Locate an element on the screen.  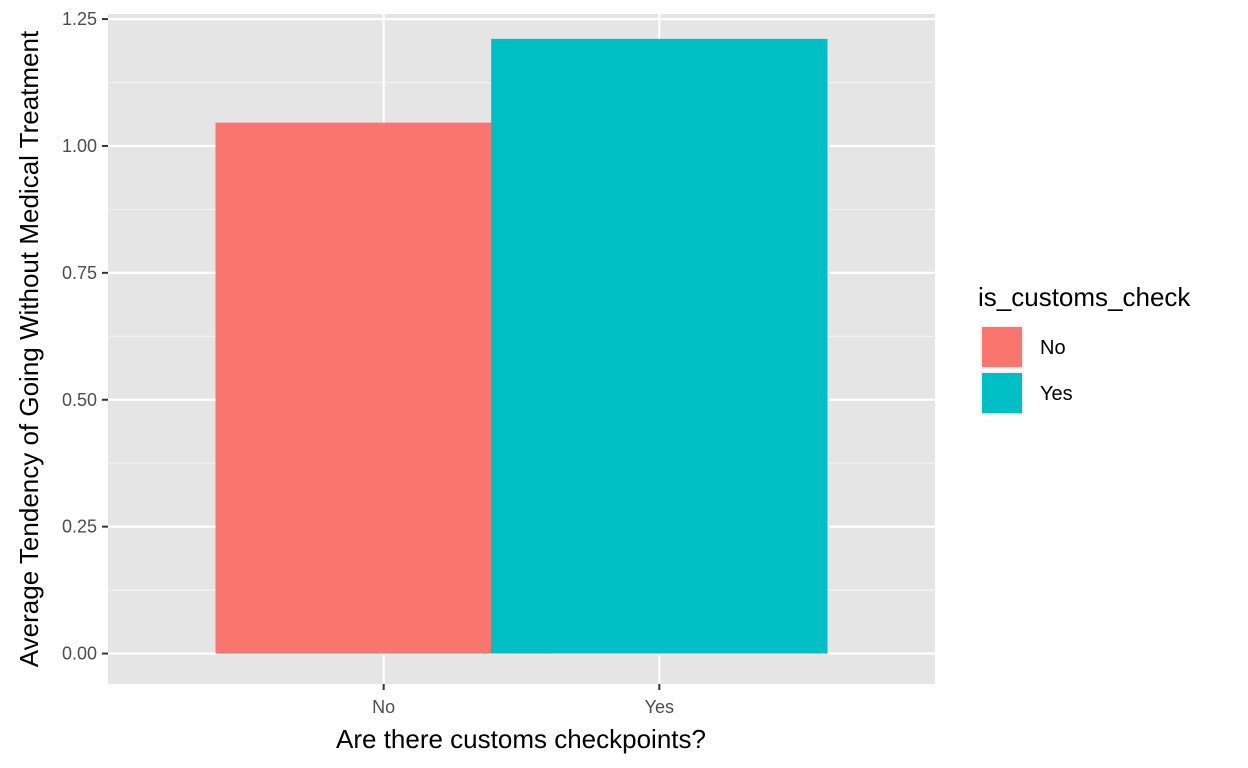
y-tick-label: 0.75 is located at coordinates (79, 273).